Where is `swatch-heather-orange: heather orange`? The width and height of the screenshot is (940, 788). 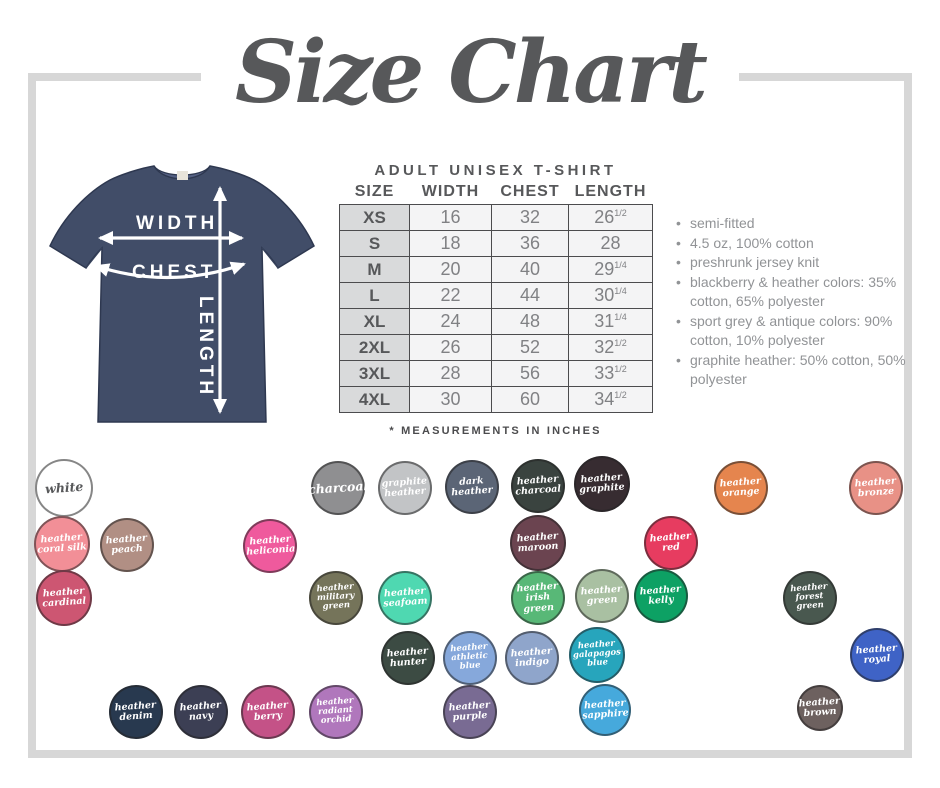
swatch-heather-orange: heather orange is located at coordinates (741, 488).